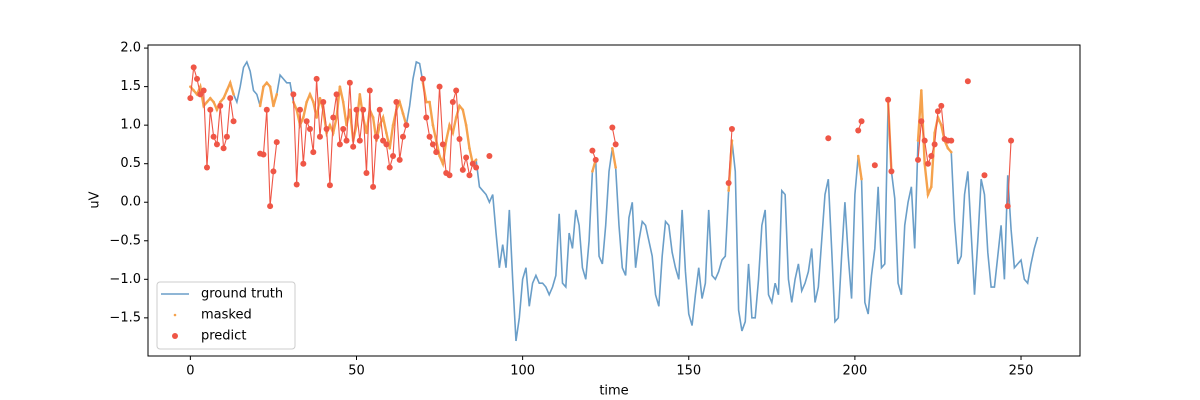  I want to click on legend-label: predict, so click(223, 336).